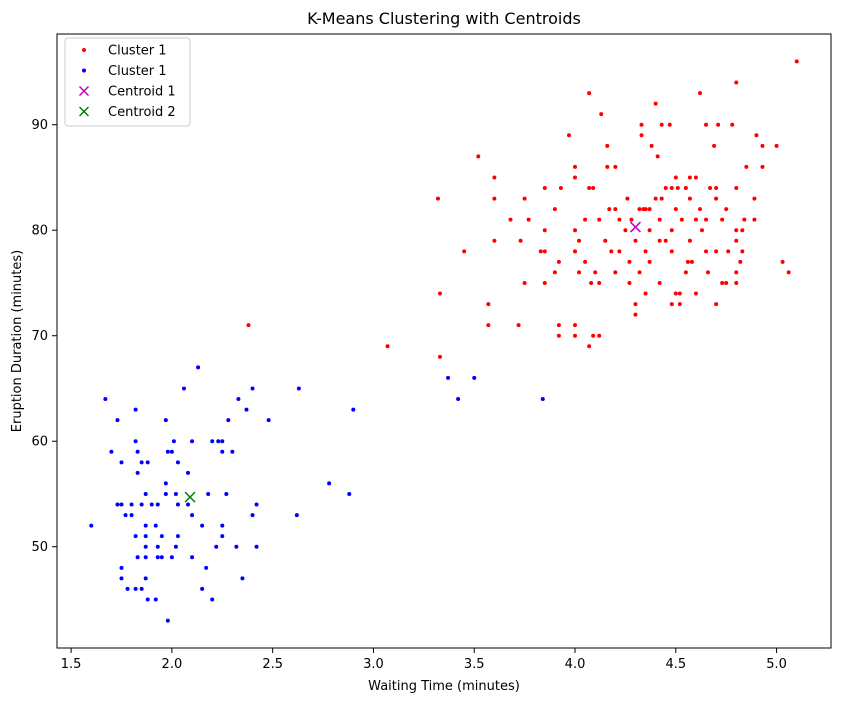 This screenshot has width=841, height=701. Describe the element at coordinates (137, 51) in the screenshot. I see `legend-label-0: Cluster 1` at that location.